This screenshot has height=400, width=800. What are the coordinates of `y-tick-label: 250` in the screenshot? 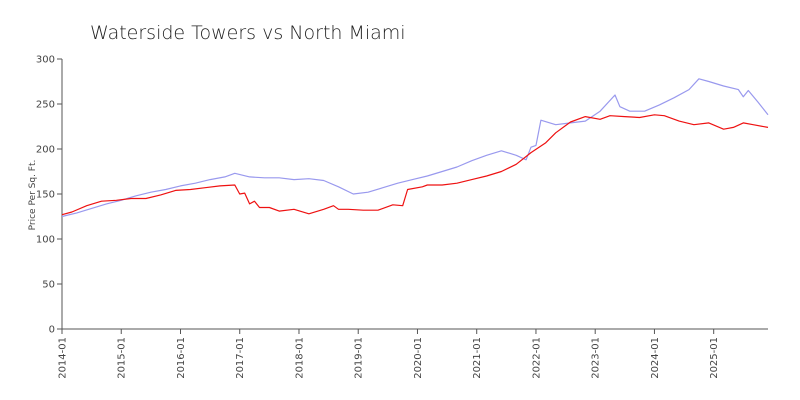 It's located at (45, 105).